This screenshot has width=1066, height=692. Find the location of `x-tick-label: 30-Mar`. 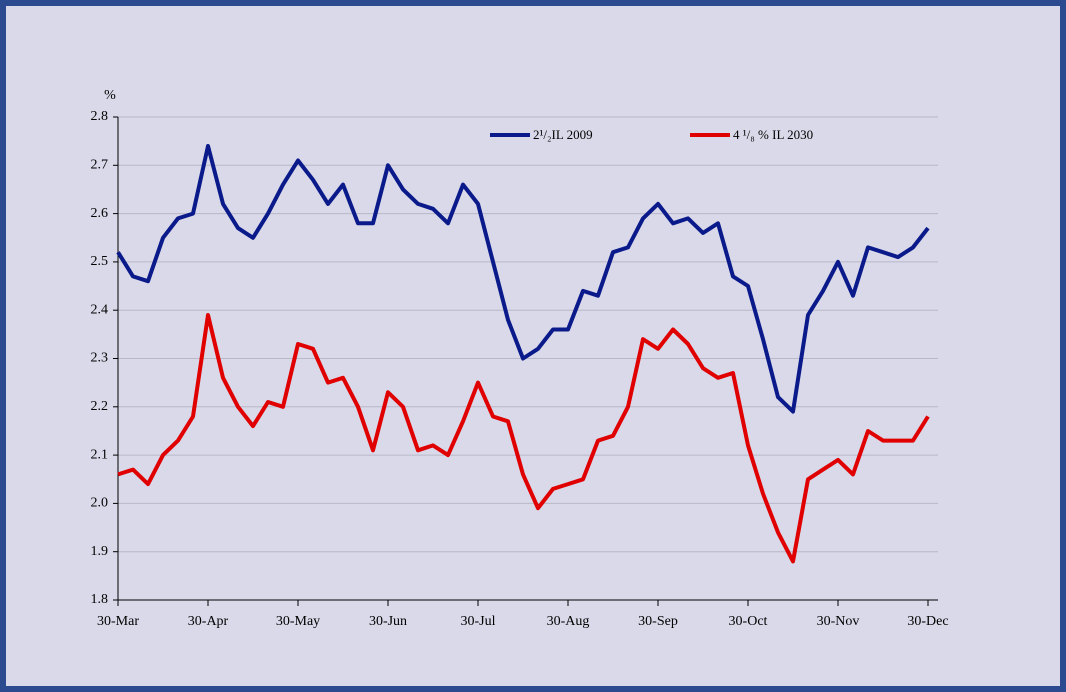

x-tick-label: 30-Mar is located at coordinates (118, 621).